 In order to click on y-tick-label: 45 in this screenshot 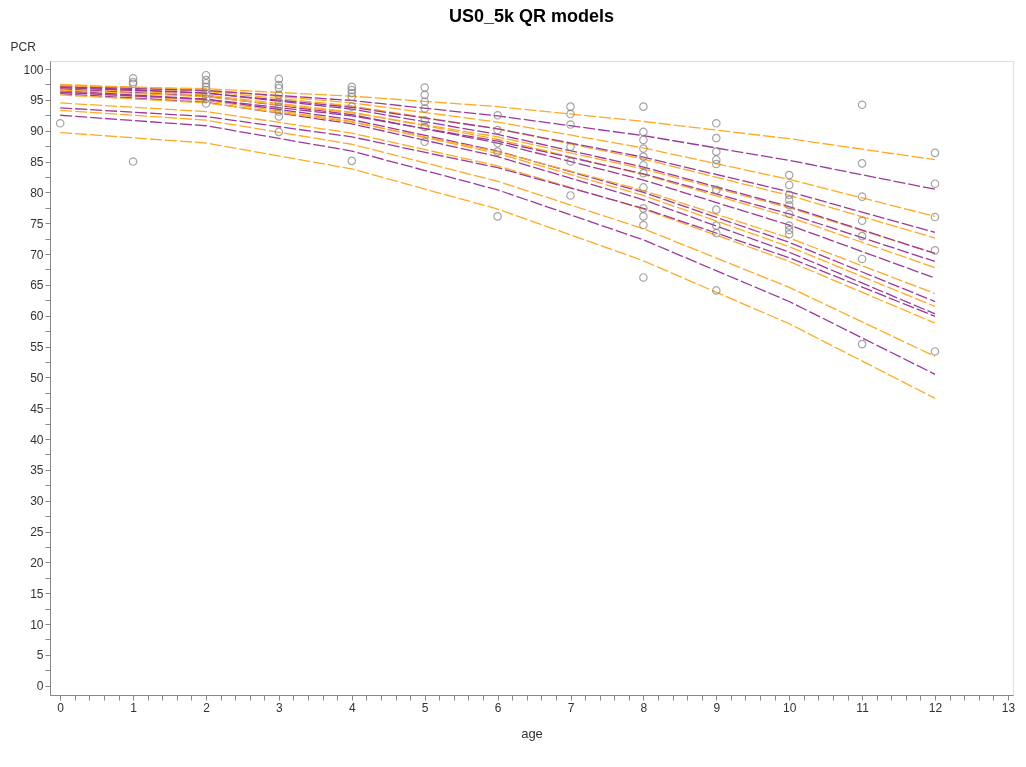, I will do `click(37, 408)`.